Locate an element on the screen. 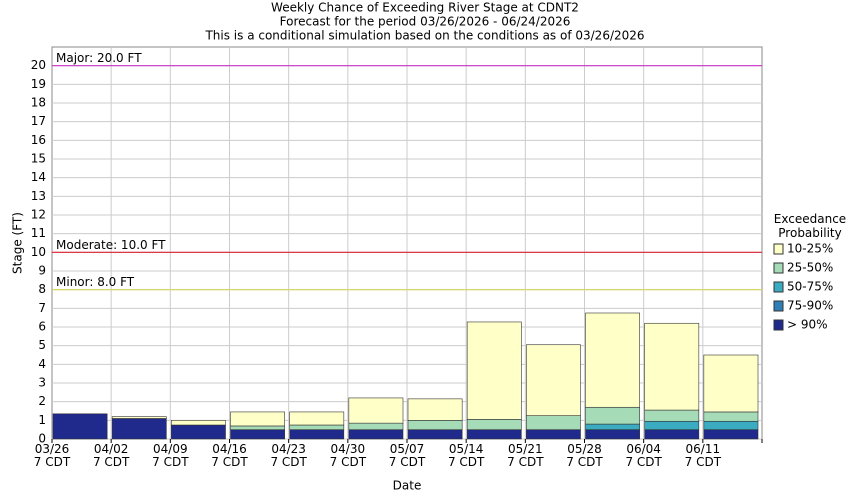 This screenshot has width=850, height=500. y-tick-label: 12 is located at coordinates (38, 215).